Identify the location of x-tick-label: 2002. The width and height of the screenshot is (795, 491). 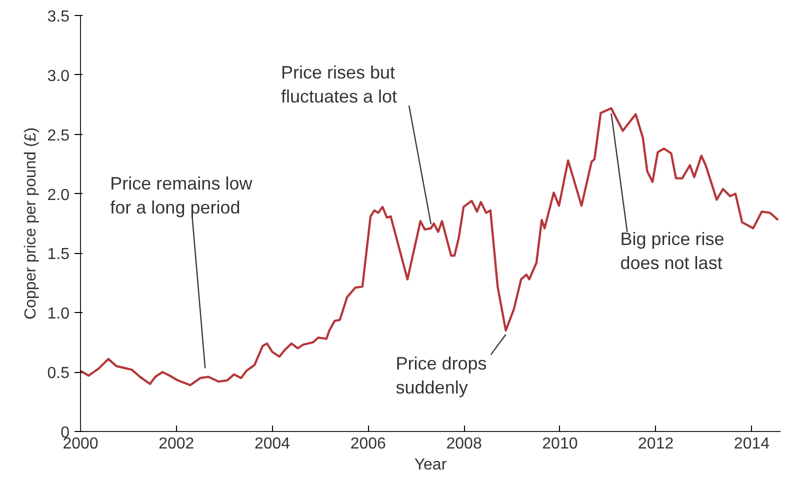
(176, 444).